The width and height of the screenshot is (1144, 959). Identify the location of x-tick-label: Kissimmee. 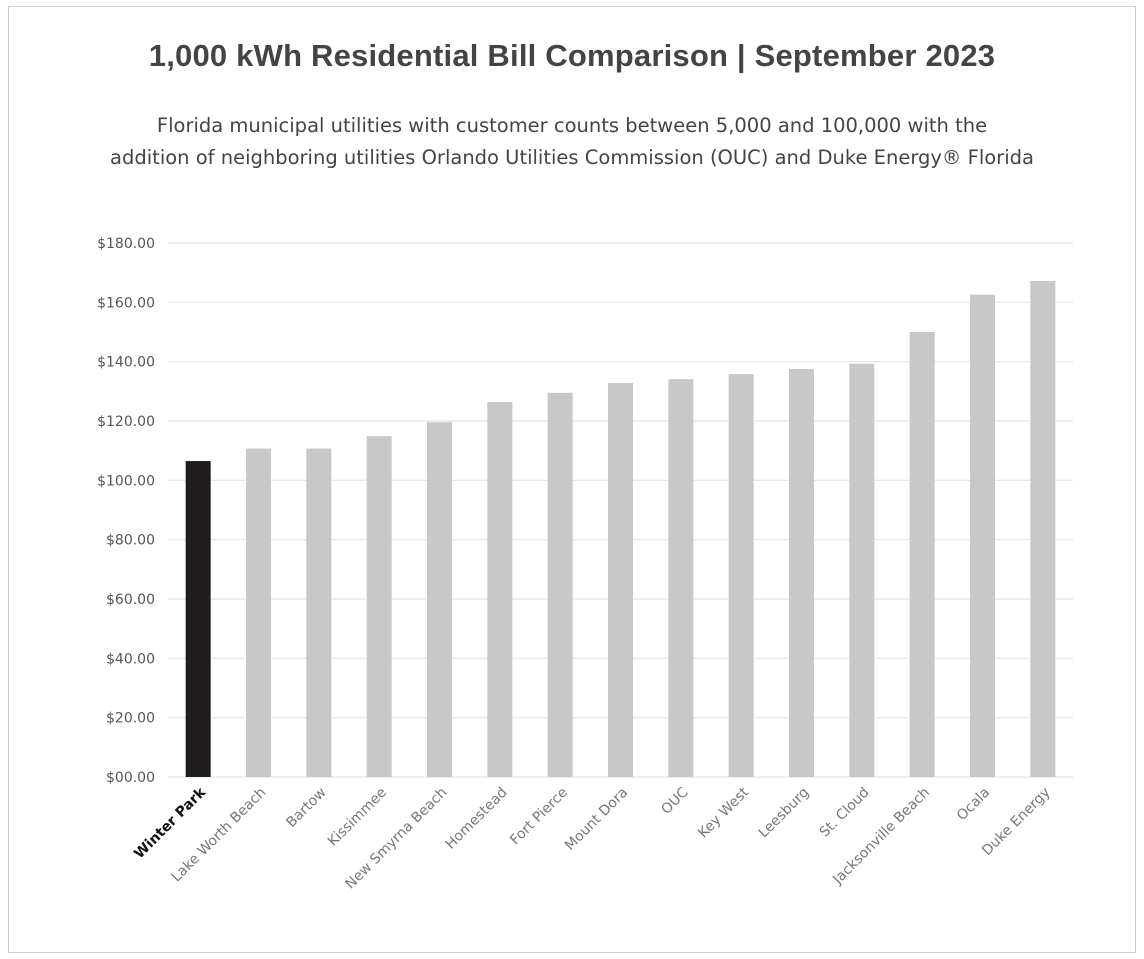
(357, 817).